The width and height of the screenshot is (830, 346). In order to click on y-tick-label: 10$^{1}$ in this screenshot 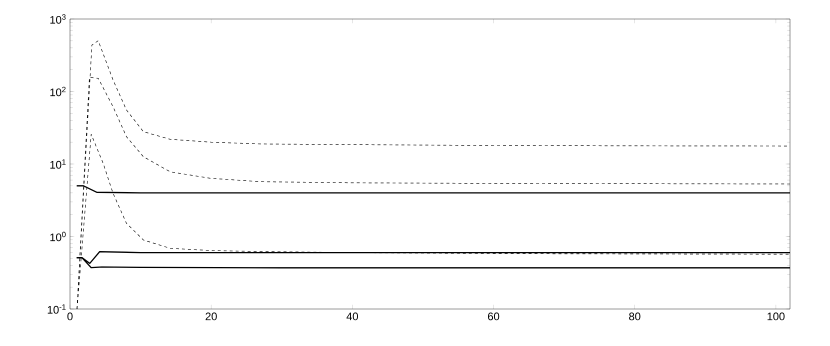, I will do `click(58, 164)`.